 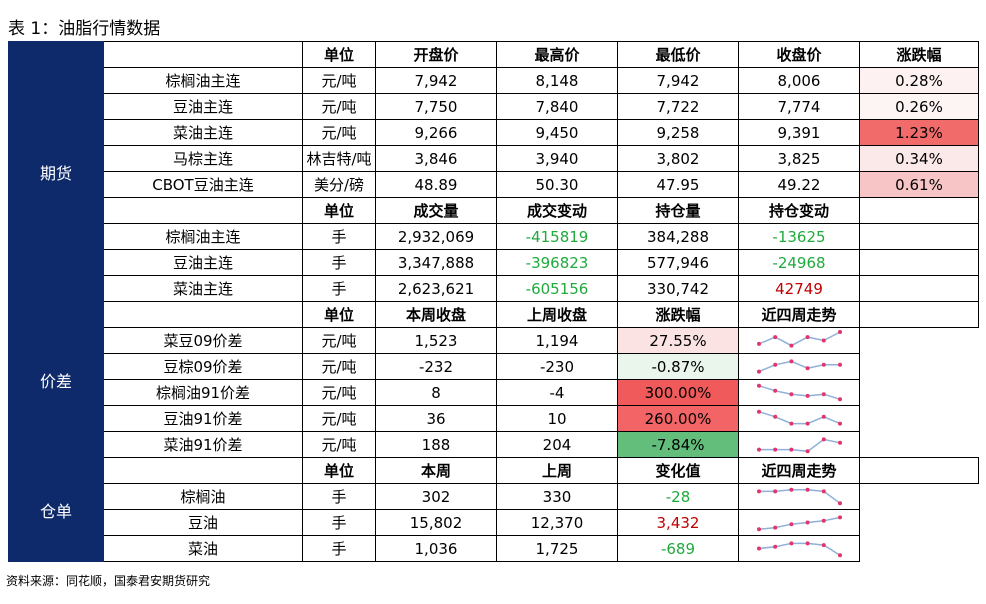 I want to click on table-row: 棕榈油主连手 2,932,069 -415819 384,288 -13625, so click(x=494, y=236).